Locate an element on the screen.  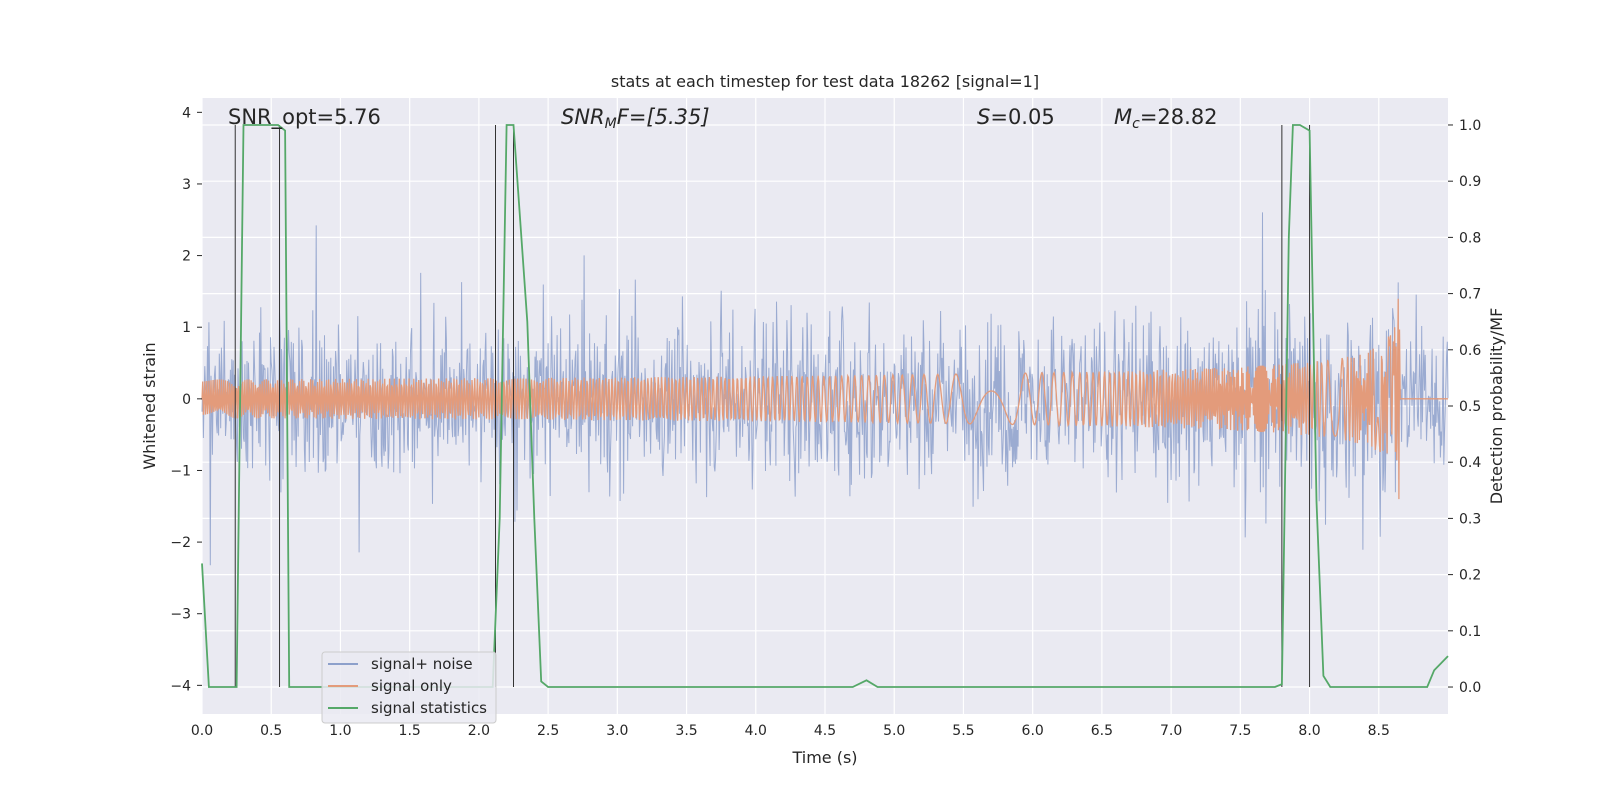
annotation-snr-mf-base: SNR is located at coordinates (583, 117).